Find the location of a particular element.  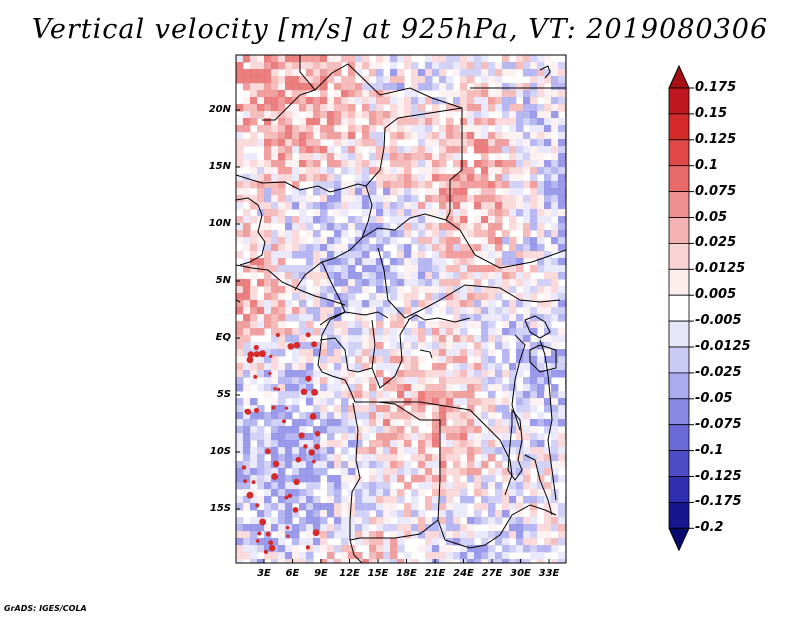

field-spot is located at coordinates (271, 356).